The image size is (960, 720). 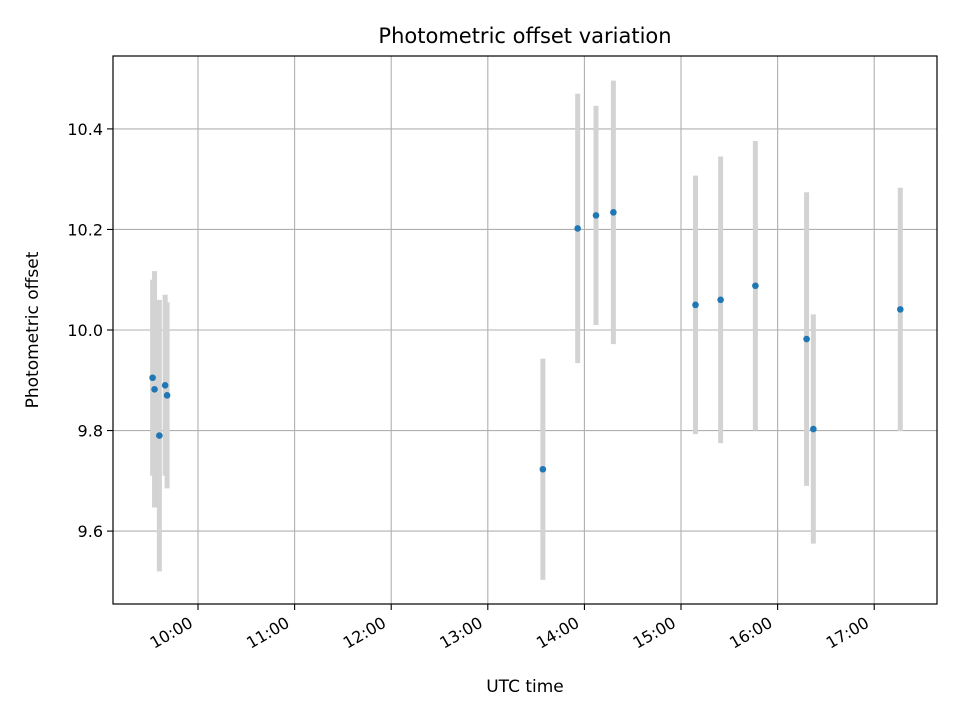 I want to click on y-axis-ticks: 9.6 9.8 10.0 10.2 10.4, so click(x=90, y=330).